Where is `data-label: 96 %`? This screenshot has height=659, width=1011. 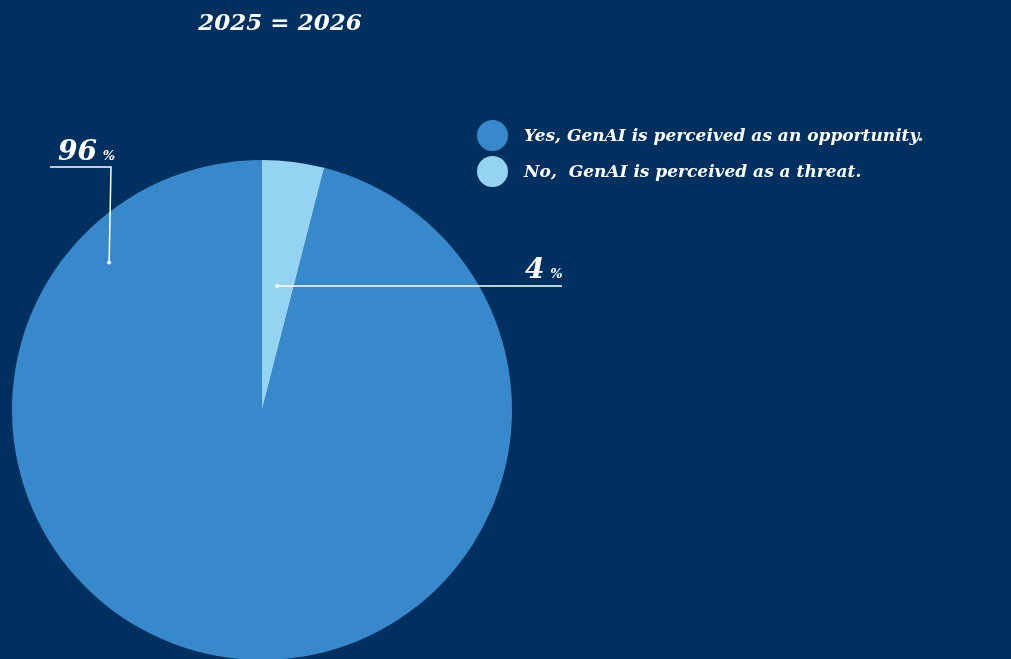 data-label: 96 % is located at coordinates (87, 150).